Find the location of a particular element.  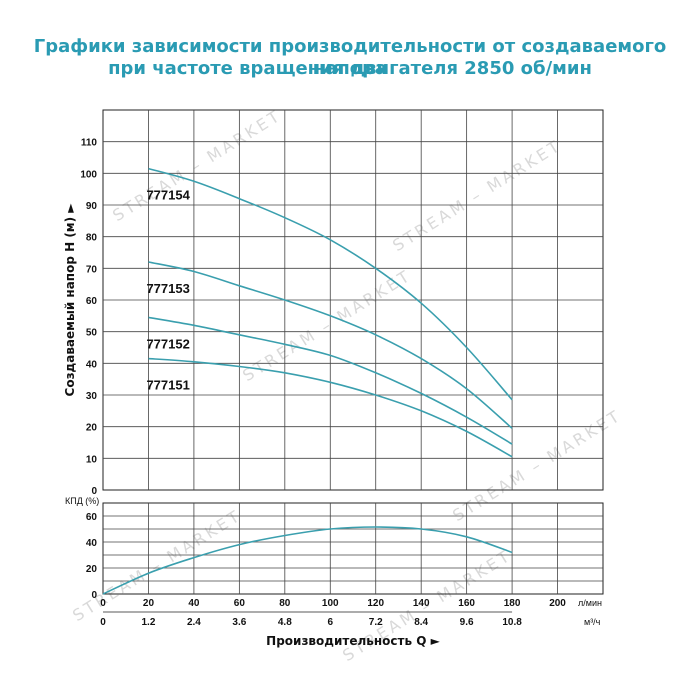

x-tick-label-primary: 180 is located at coordinates (512, 603).